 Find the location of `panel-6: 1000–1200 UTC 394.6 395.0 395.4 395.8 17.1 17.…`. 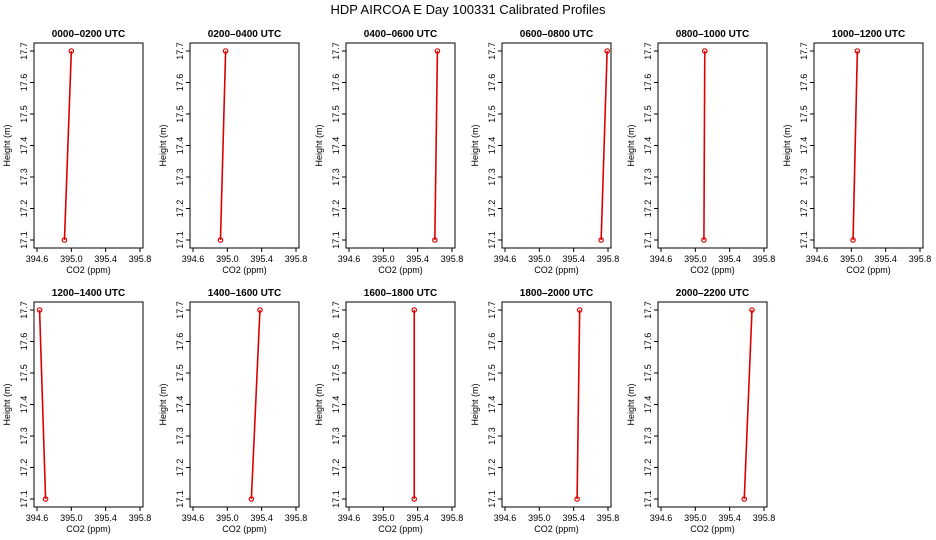

panel-6: 1000–1200 UTC 394.6 395.0 395.4 395.8 17.1 17.… is located at coordinates (856, 152).